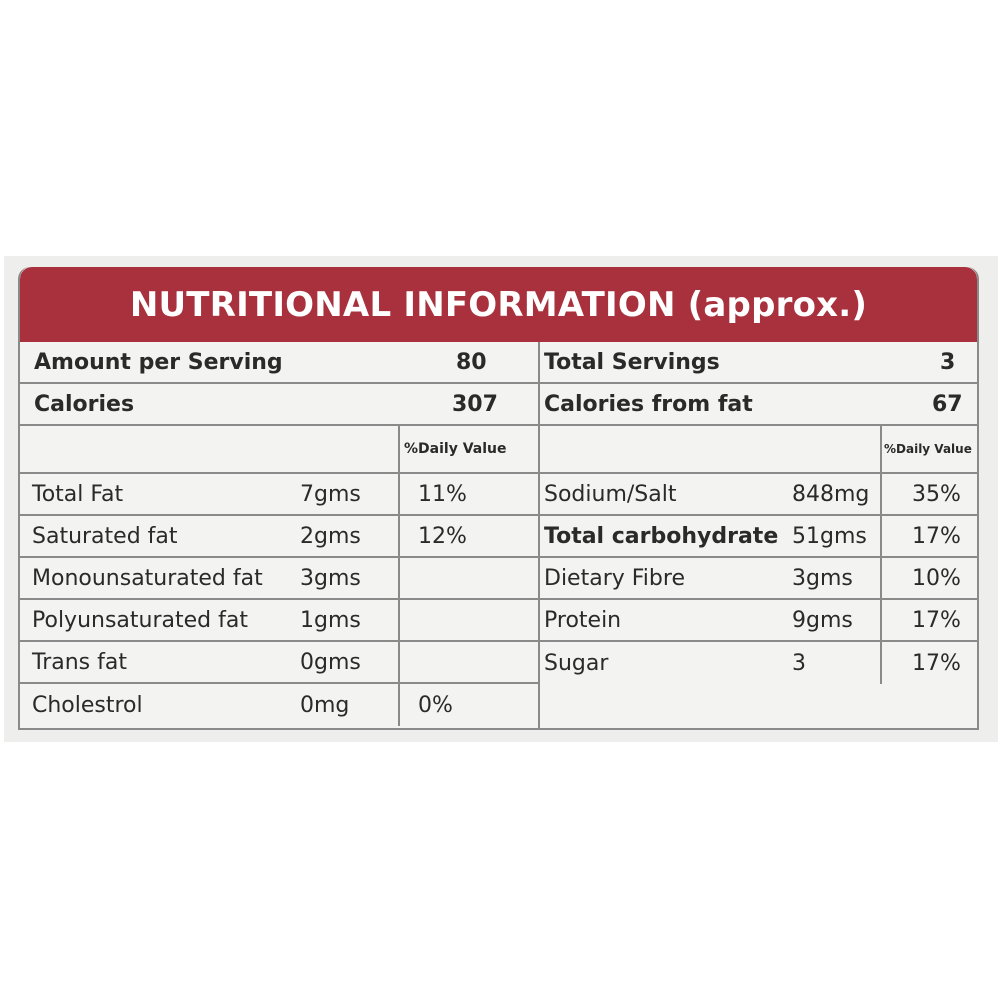 Image resolution: width=1000 pixels, height=1000 pixels. I want to click on nutrient-daily-value: 11%, so click(442, 494).